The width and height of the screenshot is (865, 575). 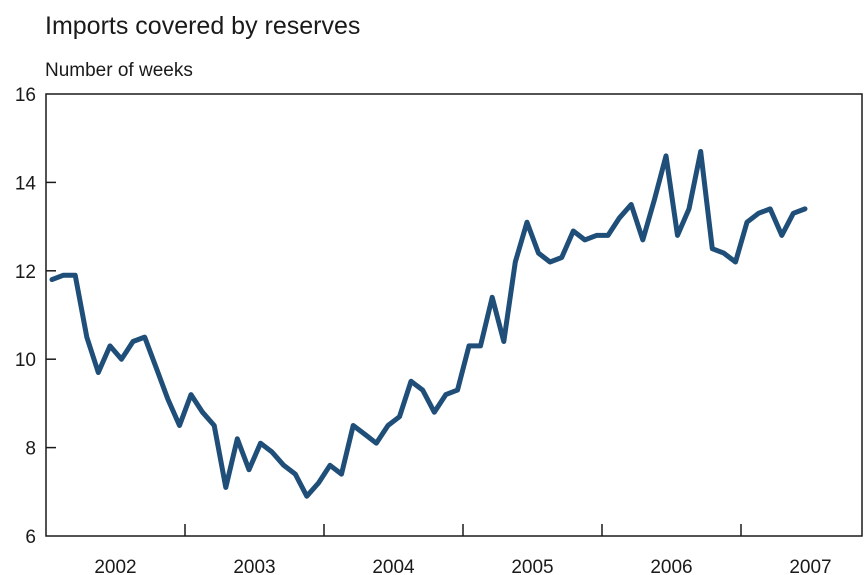 What do you see at coordinates (26, 183) in the screenshot?
I see `y-tick-label: 14` at bounding box center [26, 183].